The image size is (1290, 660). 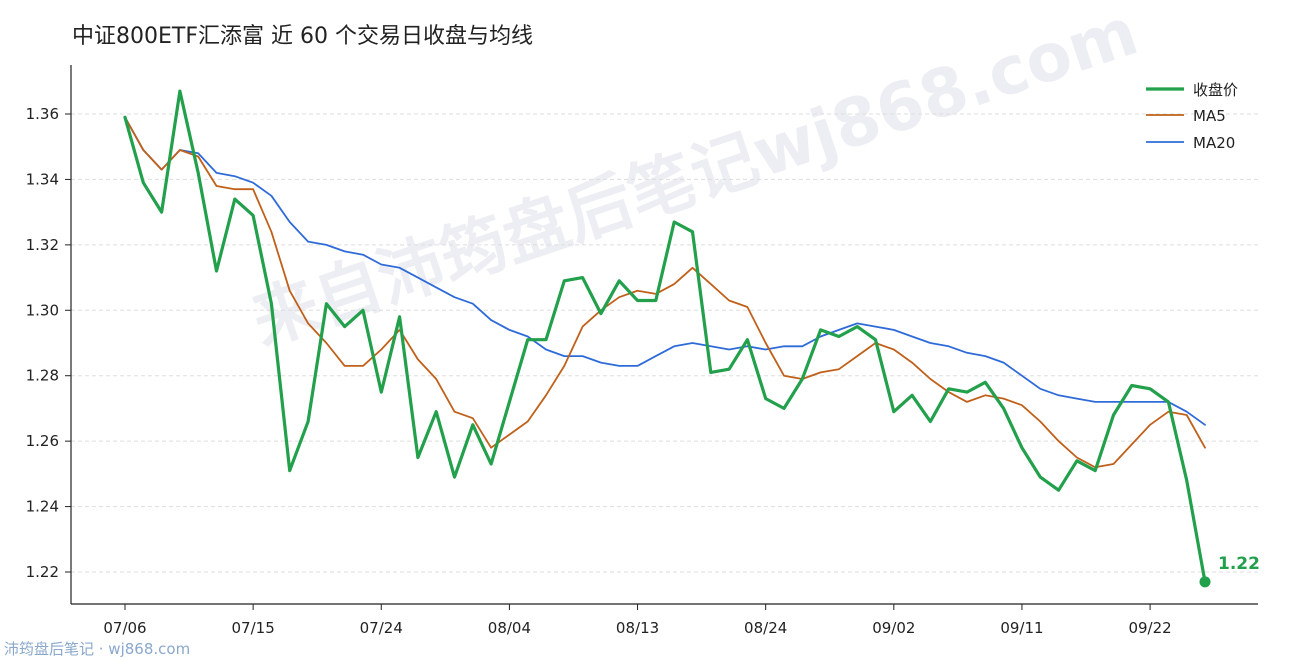 I want to click on y-tick-label: 1.32, so click(x=42, y=245).